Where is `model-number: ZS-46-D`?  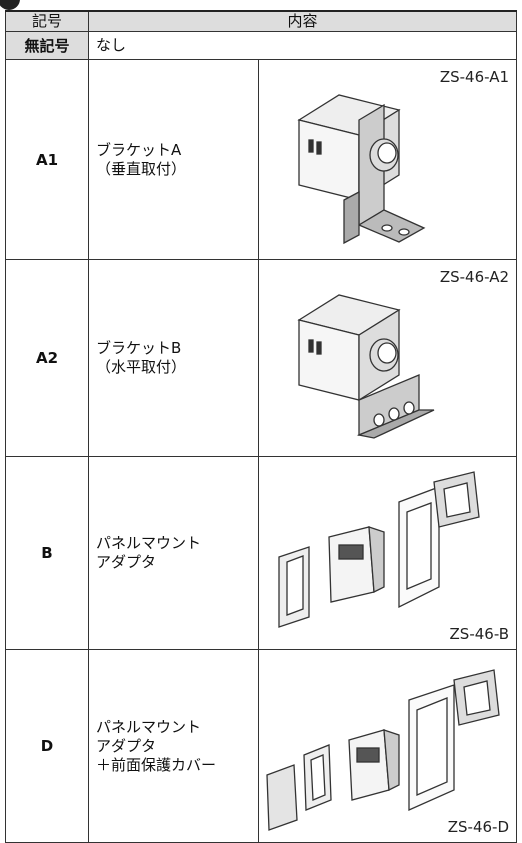
model-number: ZS-46-D is located at coordinates (478, 827).